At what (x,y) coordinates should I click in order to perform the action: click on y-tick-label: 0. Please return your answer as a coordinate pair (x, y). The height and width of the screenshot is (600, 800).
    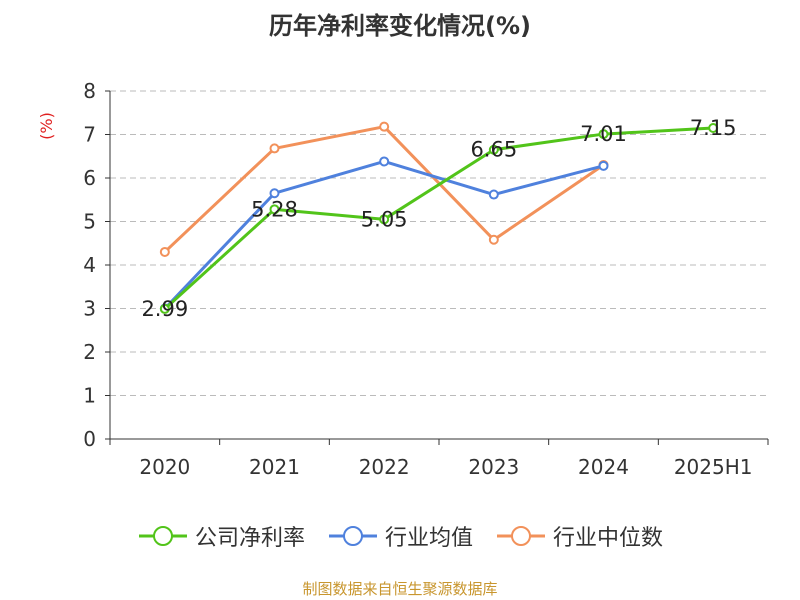
    Looking at the image, I should click on (89, 439).